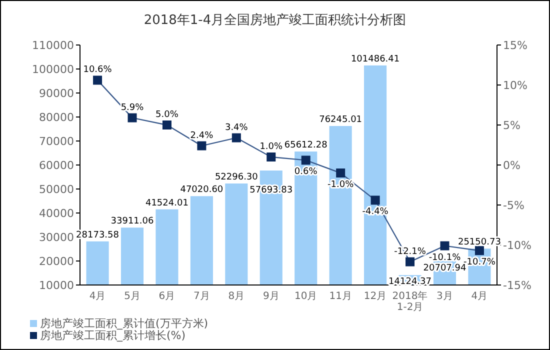 The height and width of the screenshot is (350, 550). Describe the element at coordinates (202, 296) in the screenshot. I see `x-tick-label: 7月` at that location.